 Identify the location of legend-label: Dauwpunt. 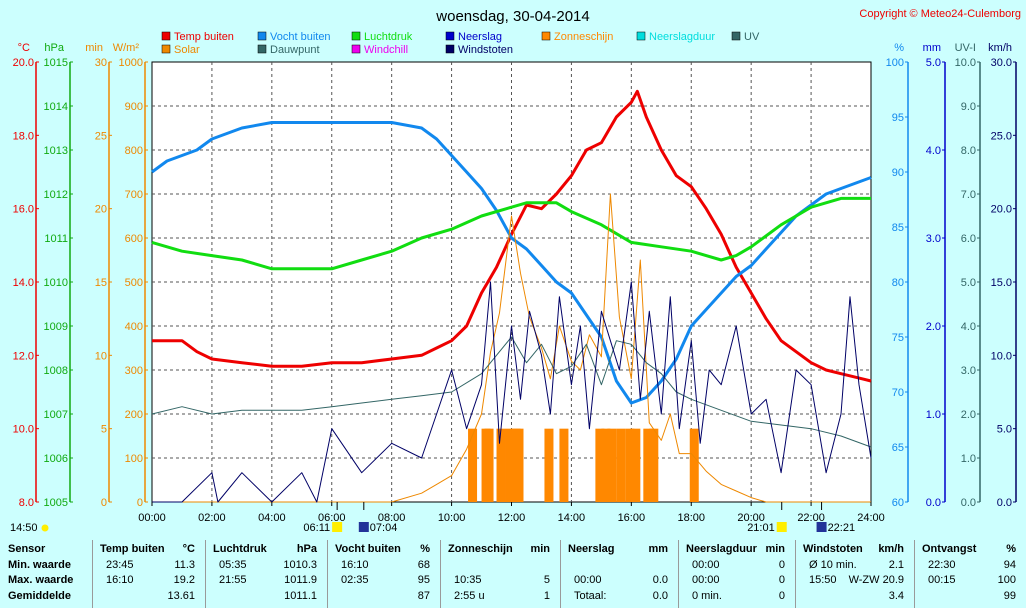
(295, 50).